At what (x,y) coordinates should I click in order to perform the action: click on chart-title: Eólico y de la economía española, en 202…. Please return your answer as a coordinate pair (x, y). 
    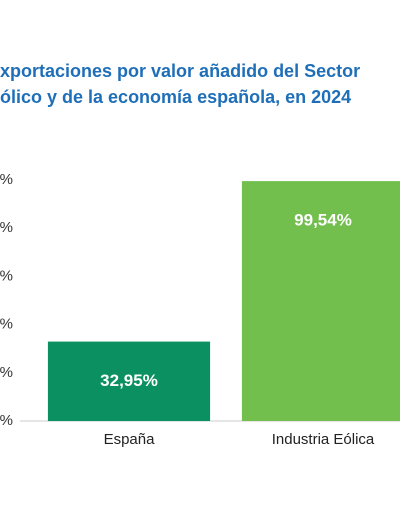
    Looking at the image, I should click on (175, 97).